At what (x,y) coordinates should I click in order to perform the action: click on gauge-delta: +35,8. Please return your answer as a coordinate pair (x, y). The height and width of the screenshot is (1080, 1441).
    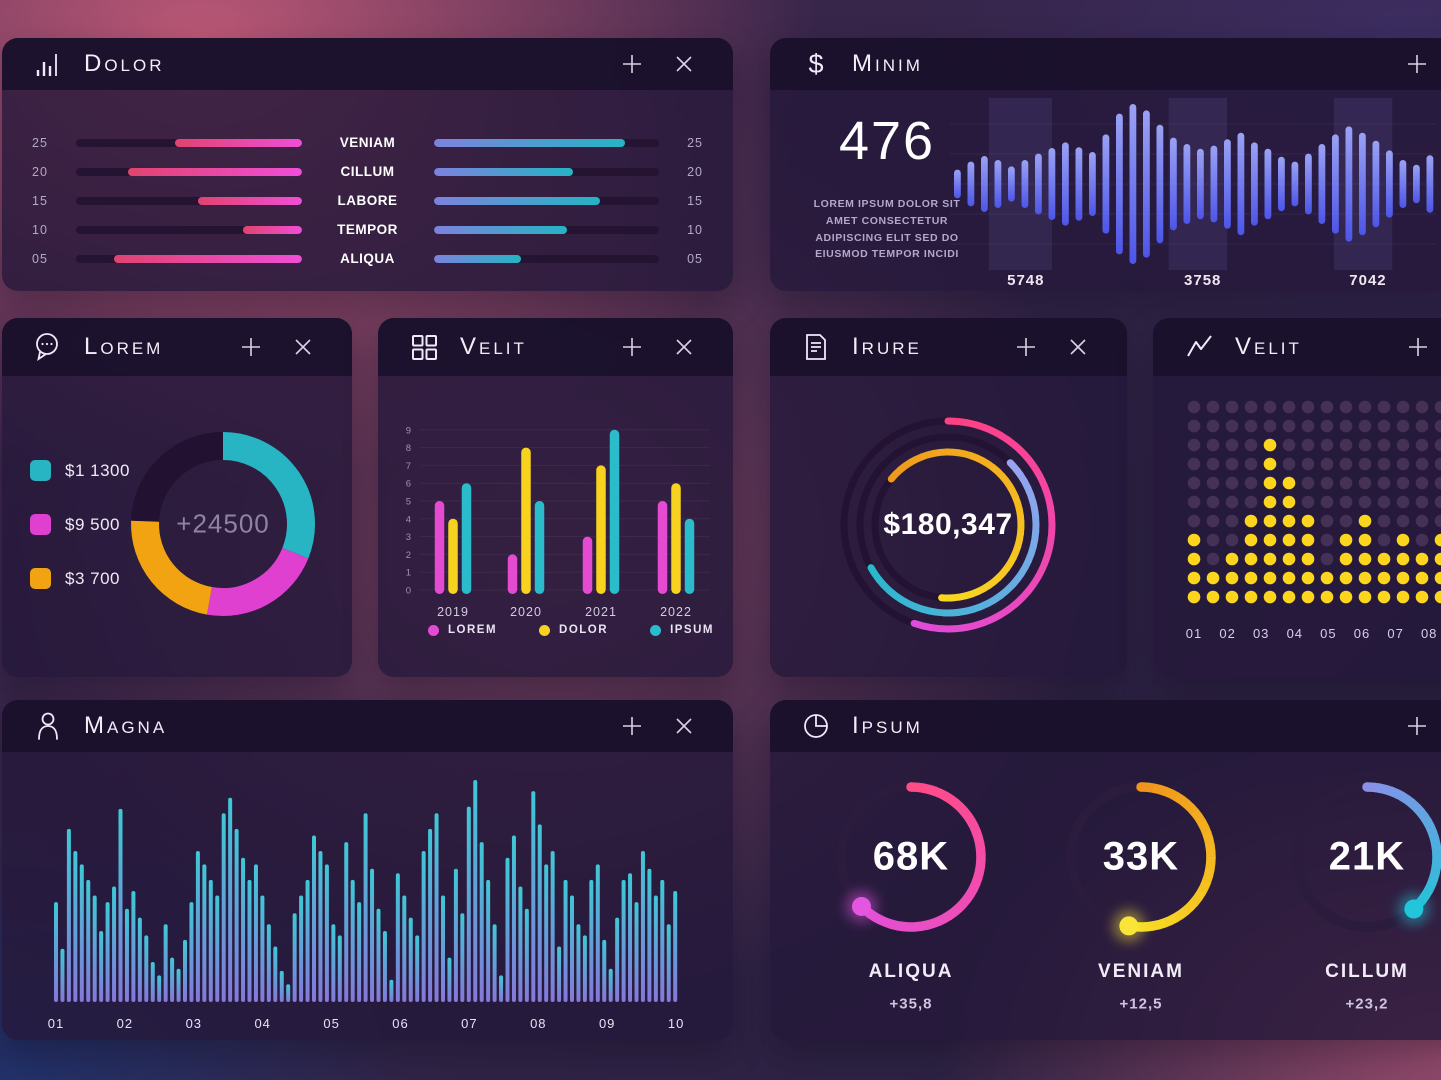
    Looking at the image, I should click on (911, 1004).